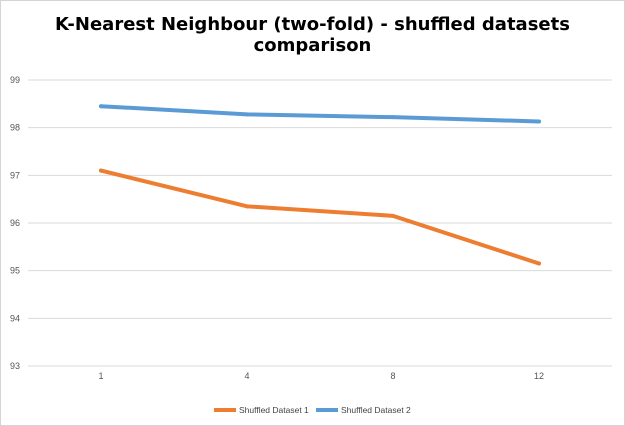 This screenshot has width=625, height=426. I want to click on y-tick-label: 97, so click(15, 175).